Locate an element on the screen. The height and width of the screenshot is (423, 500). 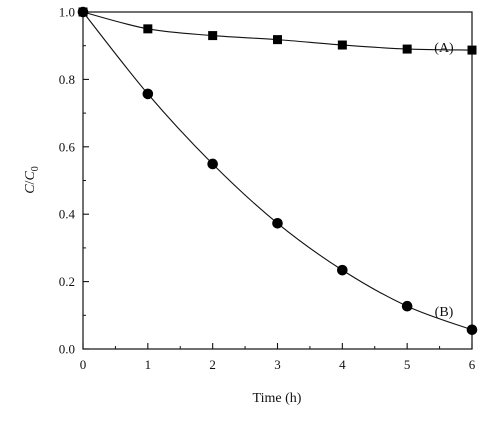
x-tick-label: 4 is located at coordinates (342, 364).